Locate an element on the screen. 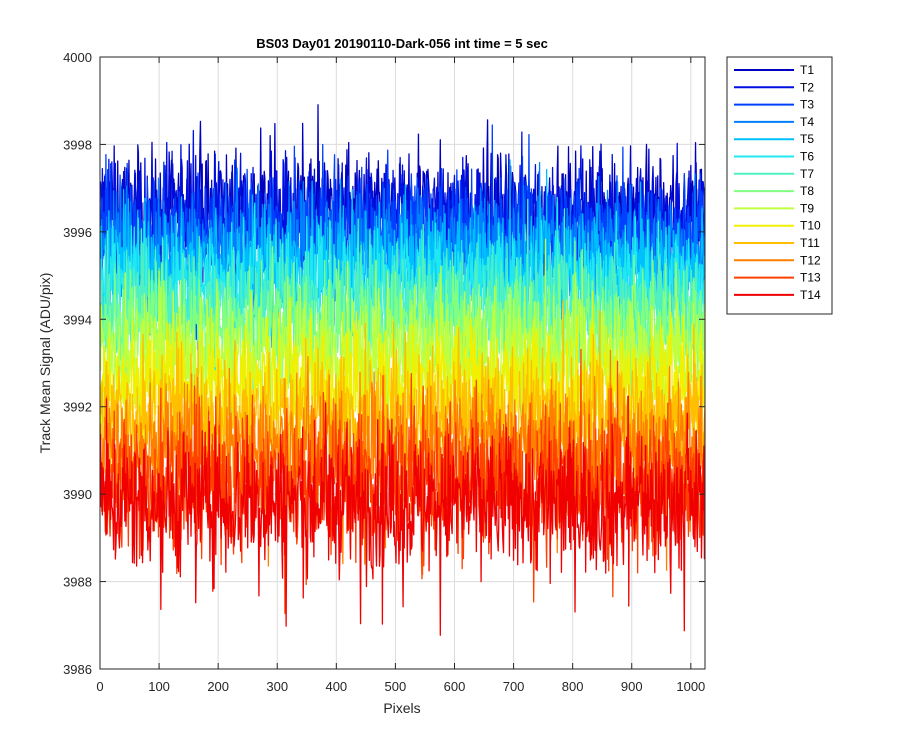  y-tick-label: 3986 is located at coordinates (77, 669).